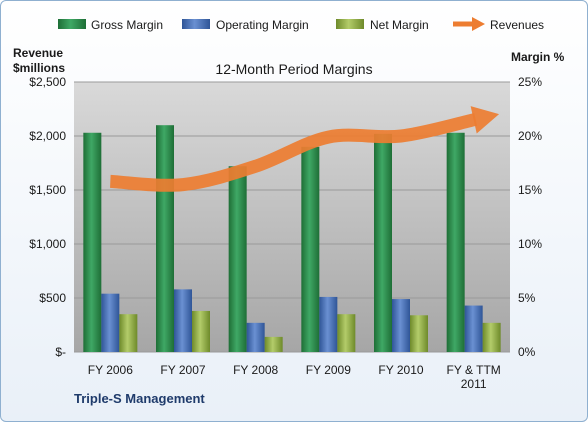 The width and height of the screenshot is (588, 422). Describe the element at coordinates (530, 136) in the screenshot. I see `right-tick-label: 20%` at that location.